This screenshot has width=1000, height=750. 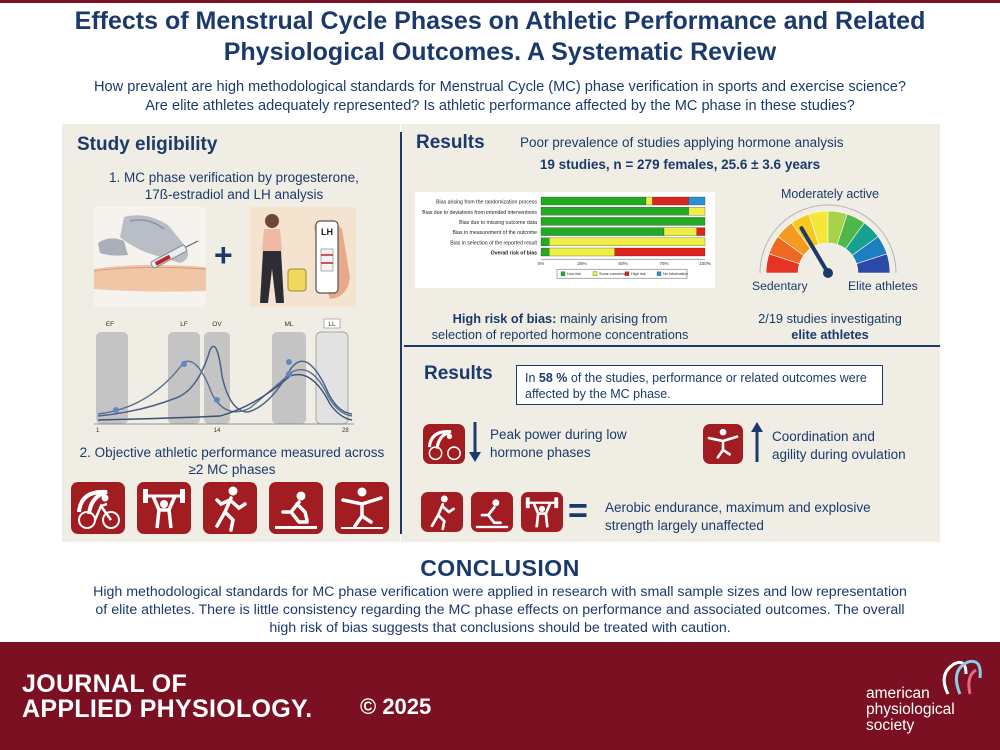 I want to click on hormone-curves: EF LF OV ML LL 1 14 28, so click(x=224, y=376).